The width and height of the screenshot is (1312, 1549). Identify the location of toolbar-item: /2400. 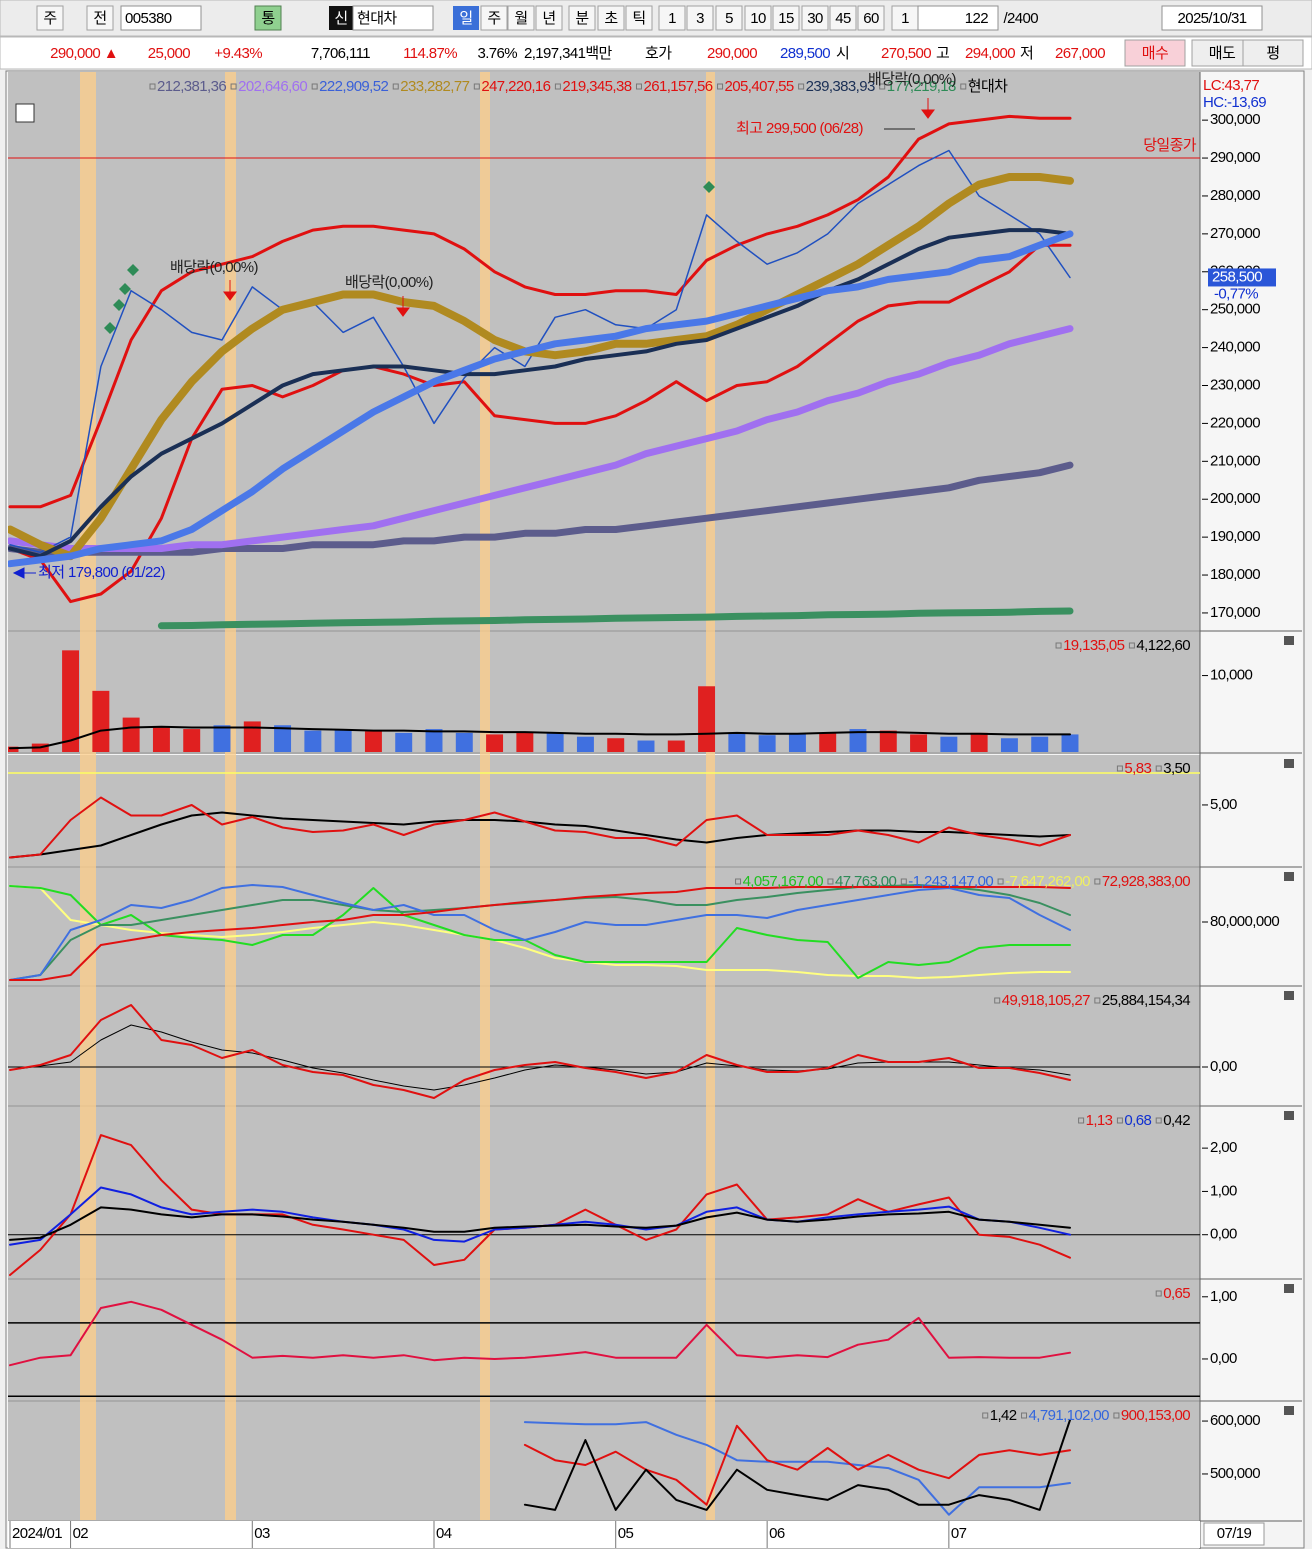
(1020, 18).